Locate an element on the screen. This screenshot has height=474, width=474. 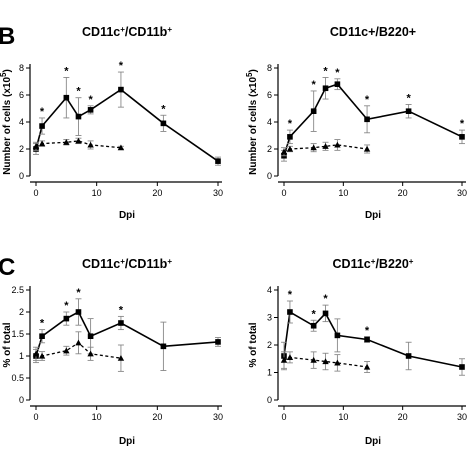
y-tick-label: 4 is located at coordinates (269, 122).